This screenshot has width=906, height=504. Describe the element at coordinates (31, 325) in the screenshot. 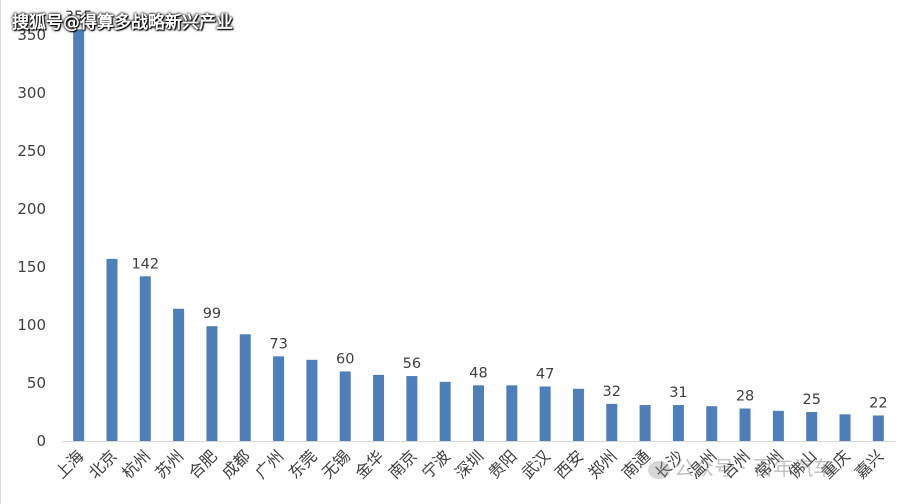

I see `y-tick-label: 100` at that location.